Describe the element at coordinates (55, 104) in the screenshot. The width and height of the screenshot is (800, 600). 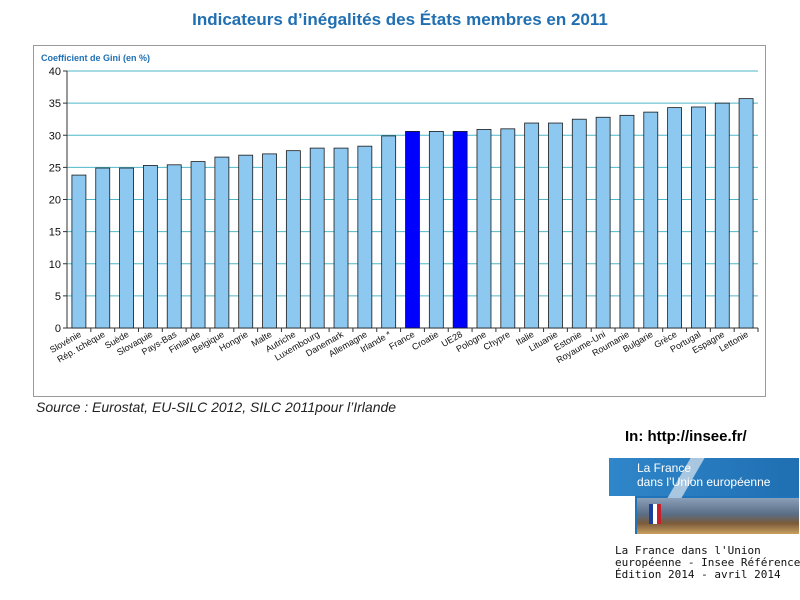
I see `y-tick-label: 35` at that location.